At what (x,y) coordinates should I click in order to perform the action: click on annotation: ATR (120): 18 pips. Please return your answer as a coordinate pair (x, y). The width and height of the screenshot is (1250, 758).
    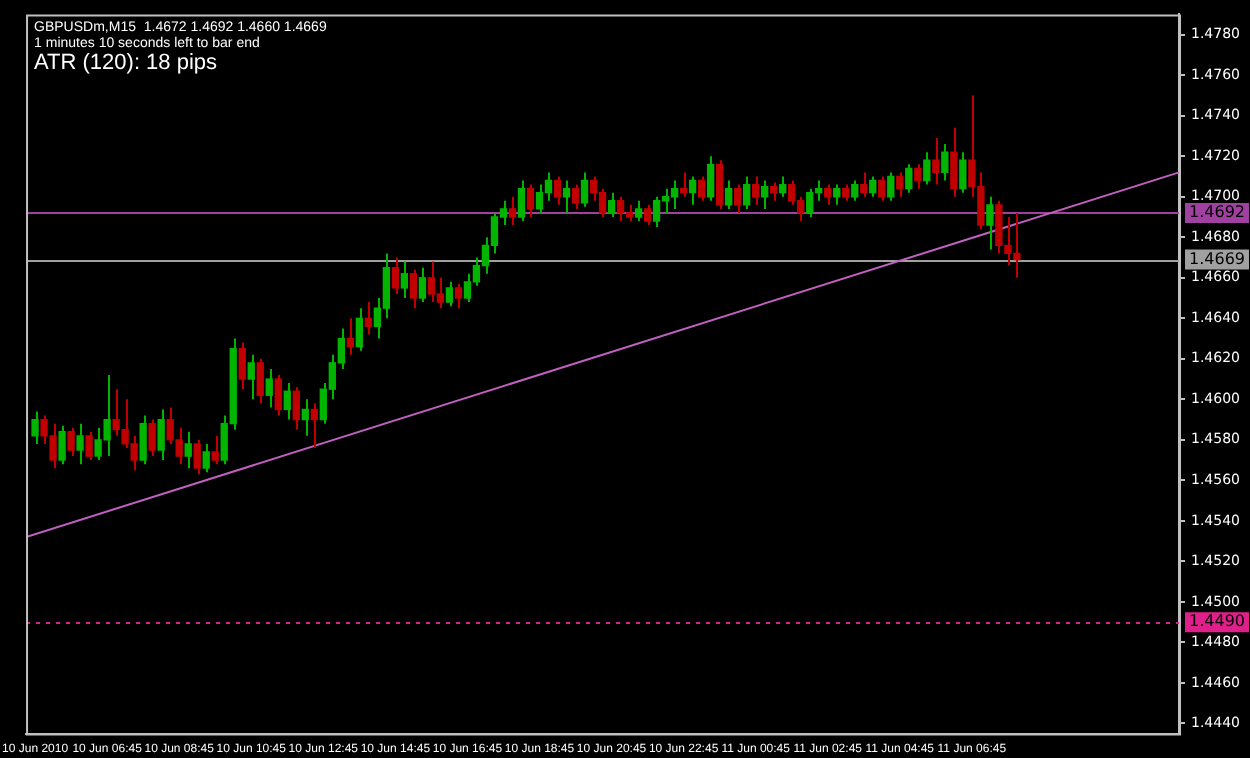
    Looking at the image, I should click on (126, 63).